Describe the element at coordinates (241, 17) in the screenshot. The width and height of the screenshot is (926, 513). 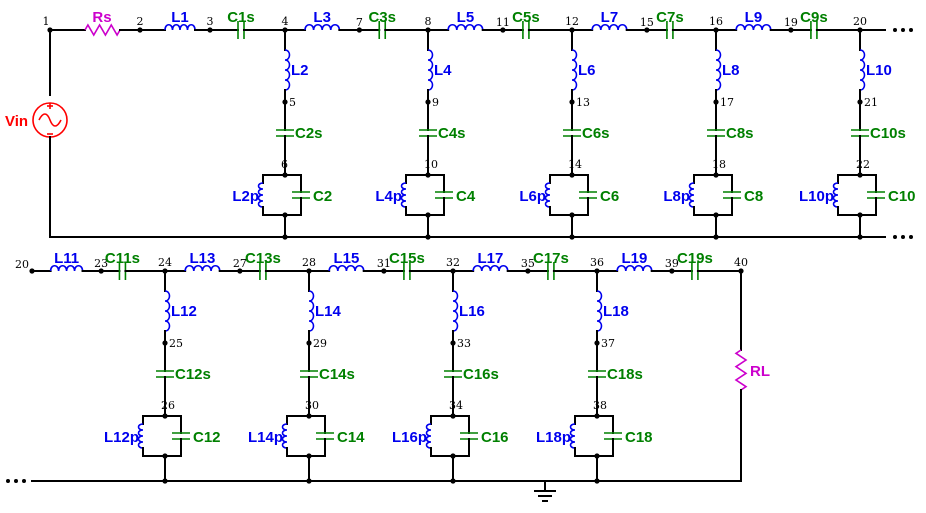
I see `series-capacitor-label: C1s` at that location.